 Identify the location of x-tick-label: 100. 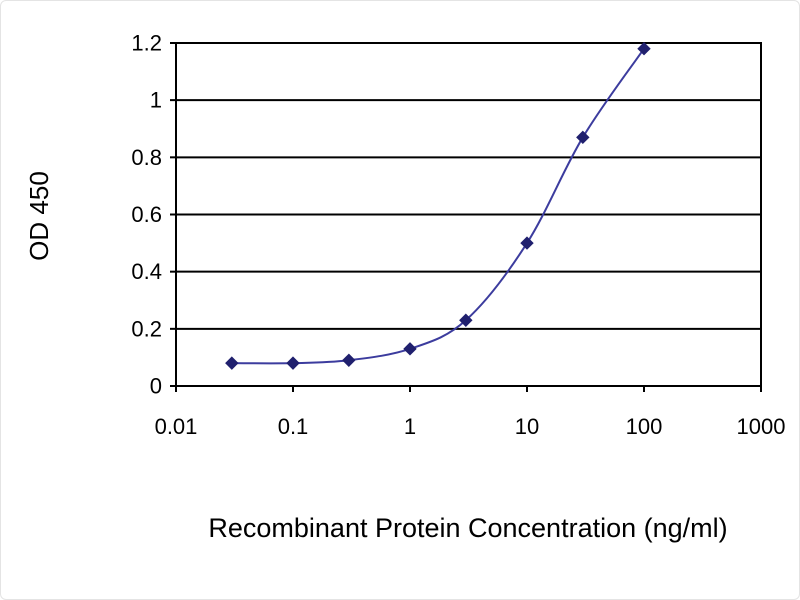
(644, 426).